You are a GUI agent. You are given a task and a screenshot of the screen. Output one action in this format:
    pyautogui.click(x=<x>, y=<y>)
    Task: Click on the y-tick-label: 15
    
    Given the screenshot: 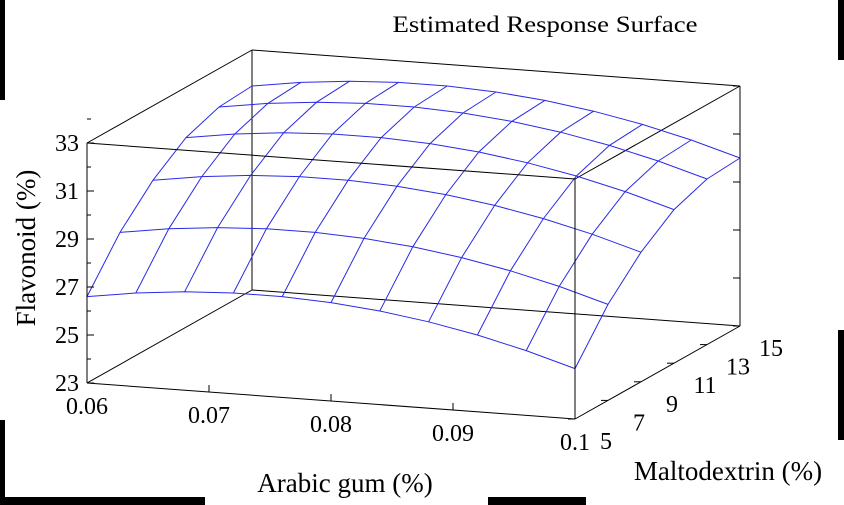 What is the action you would take?
    pyautogui.click(x=771, y=349)
    